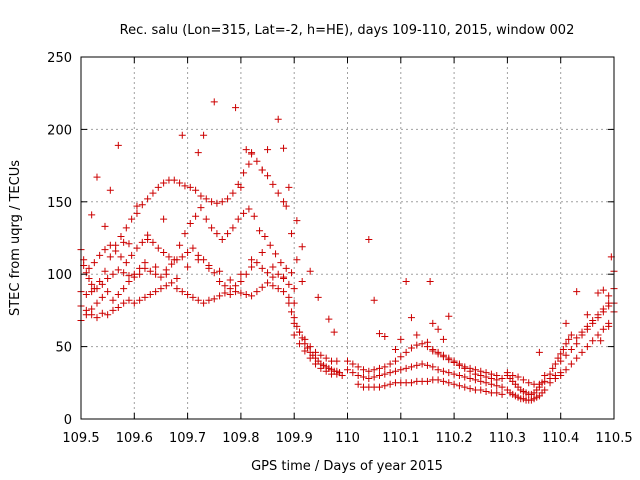  I want to click on x-tick-label: 109.7, so click(187, 438).